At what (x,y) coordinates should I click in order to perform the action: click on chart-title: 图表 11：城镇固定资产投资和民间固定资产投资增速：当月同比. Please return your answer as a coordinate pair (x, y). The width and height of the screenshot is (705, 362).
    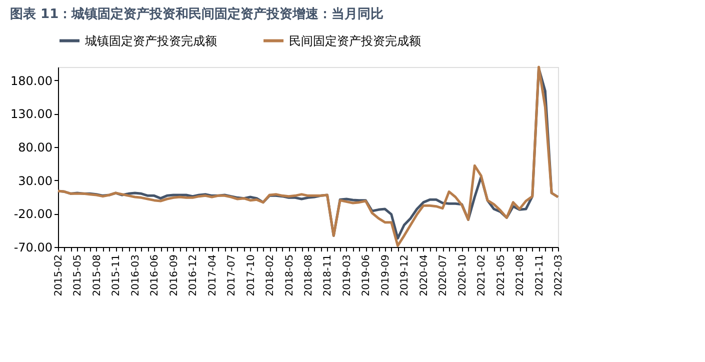
    Looking at the image, I should click on (197, 14).